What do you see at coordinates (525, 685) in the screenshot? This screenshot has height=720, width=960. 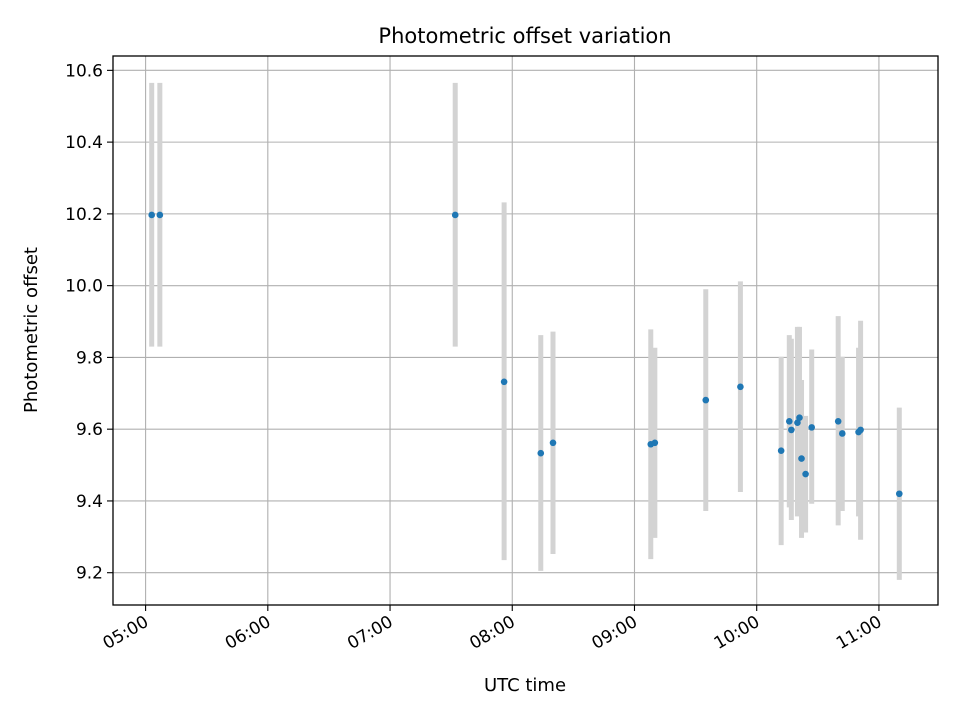 I see `x-axis-title: UTC time` at bounding box center [525, 685].